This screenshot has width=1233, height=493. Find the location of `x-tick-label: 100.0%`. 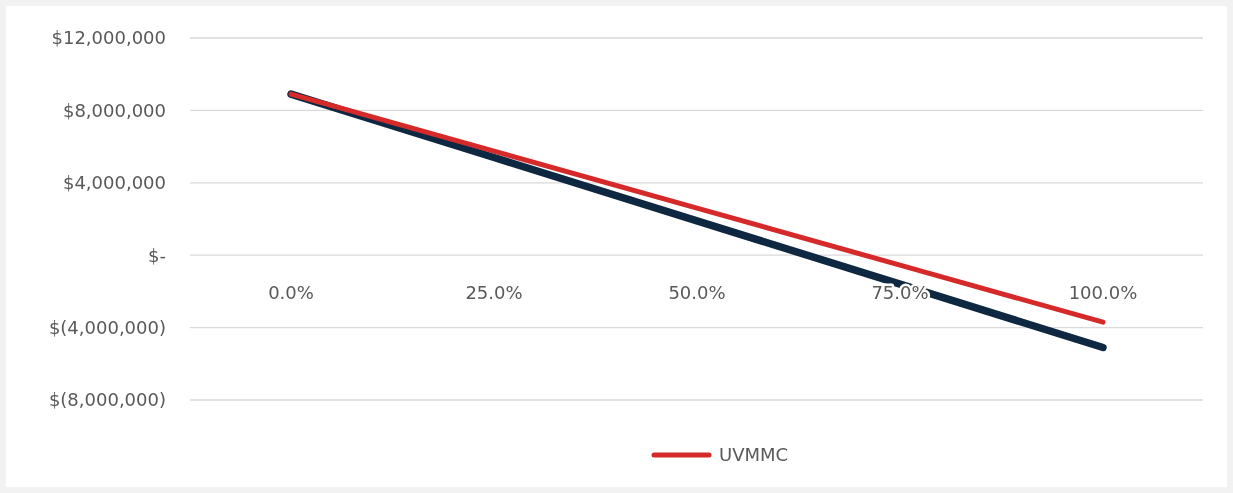

x-tick-label: 100.0% is located at coordinates (1103, 293).